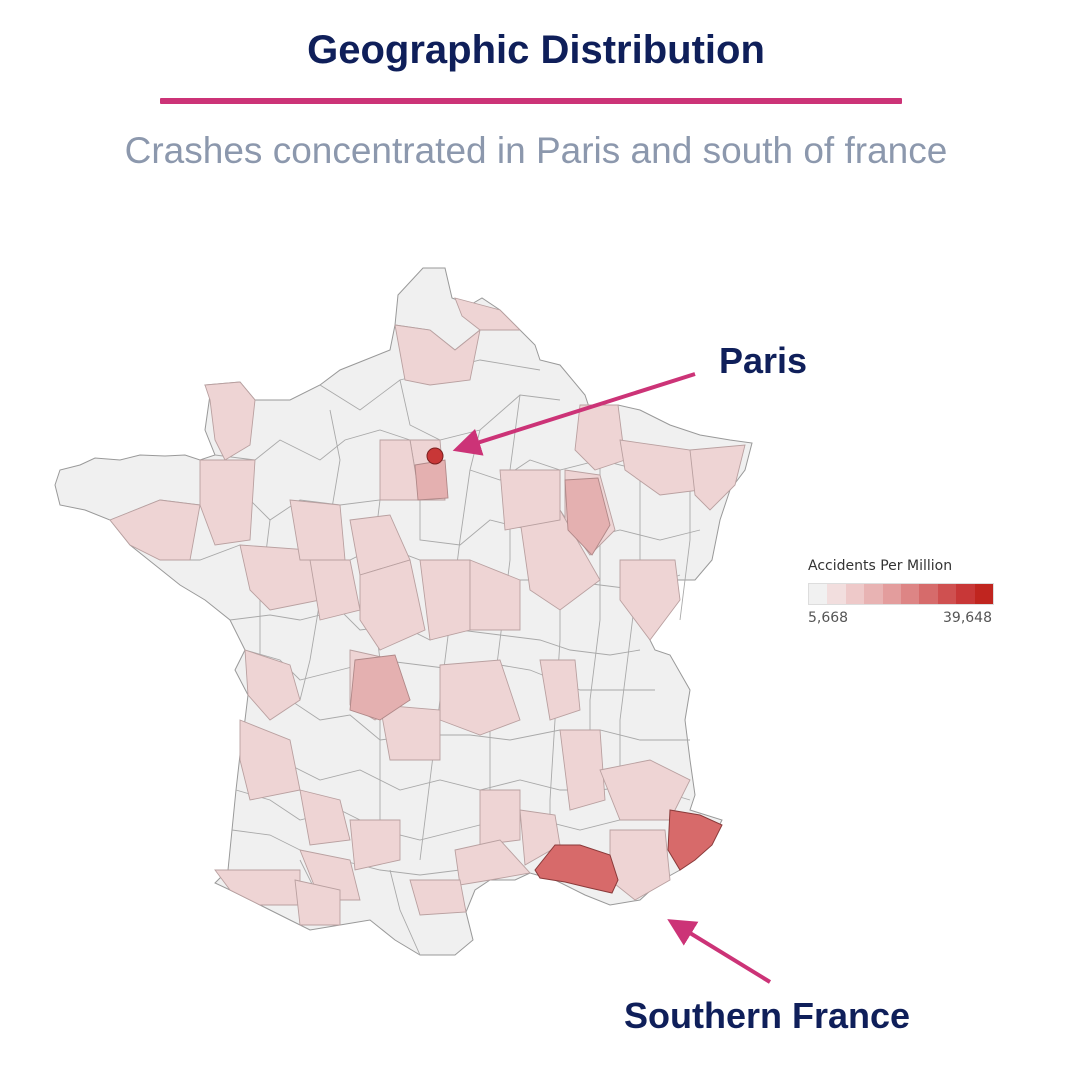  Describe the element at coordinates (967, 618) in the screenshot. I see `legend-max-label: 39,648` at that location.